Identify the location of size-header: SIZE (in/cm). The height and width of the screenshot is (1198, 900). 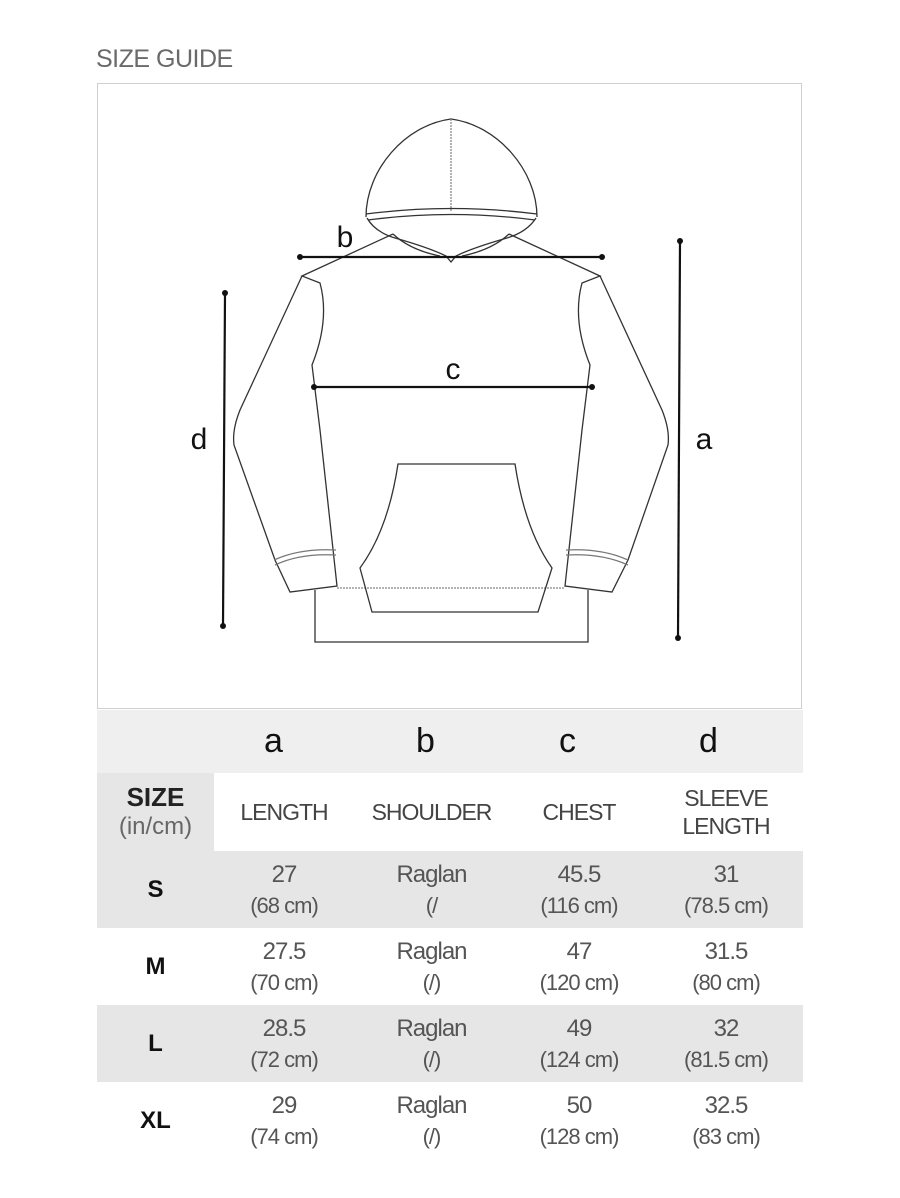
(155, 812).